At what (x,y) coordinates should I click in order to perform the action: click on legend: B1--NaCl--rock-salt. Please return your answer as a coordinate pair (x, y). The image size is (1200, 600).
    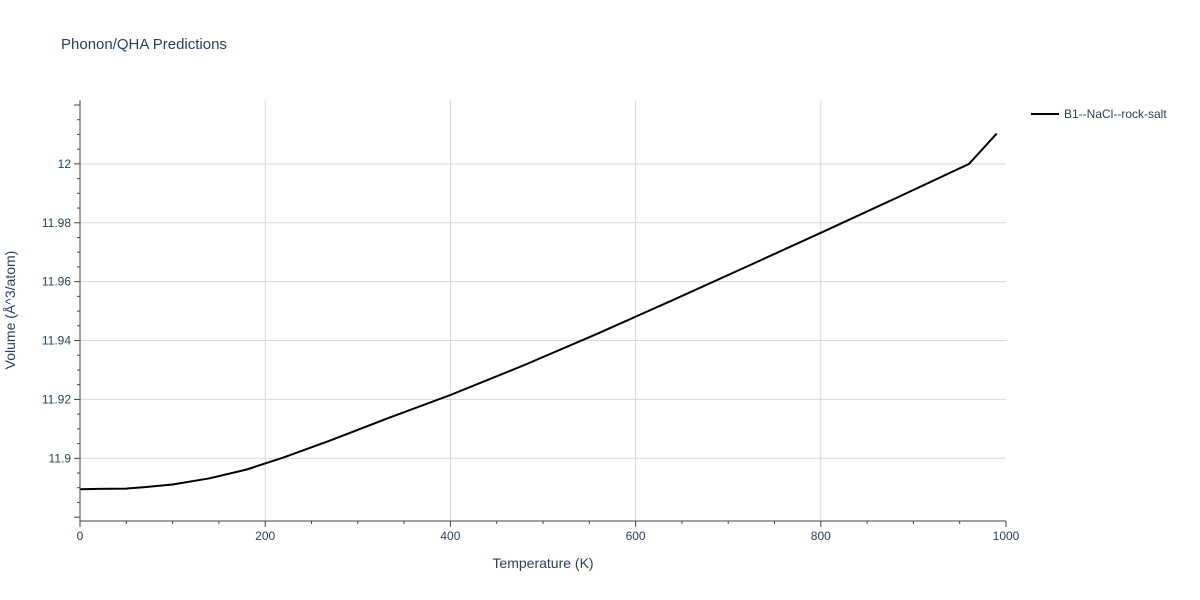
    Looking at the image, I should click on (1099, 114).